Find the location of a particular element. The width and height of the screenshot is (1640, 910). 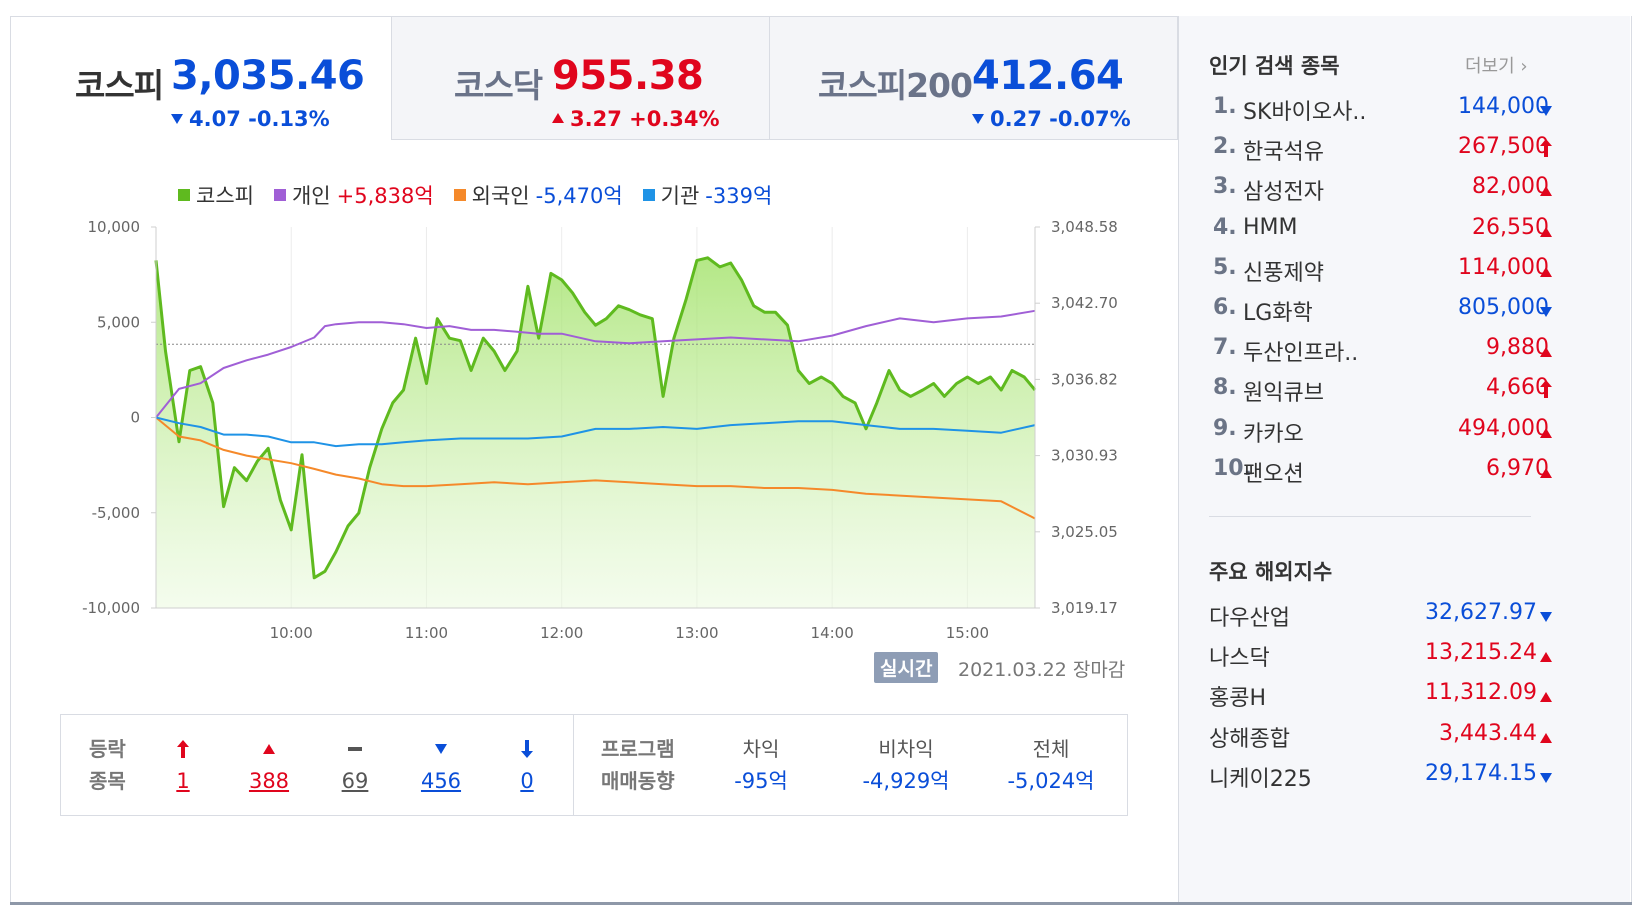

overseas-index-item: 다우산업 32,627.97 is located at coordinates (1380, 620).